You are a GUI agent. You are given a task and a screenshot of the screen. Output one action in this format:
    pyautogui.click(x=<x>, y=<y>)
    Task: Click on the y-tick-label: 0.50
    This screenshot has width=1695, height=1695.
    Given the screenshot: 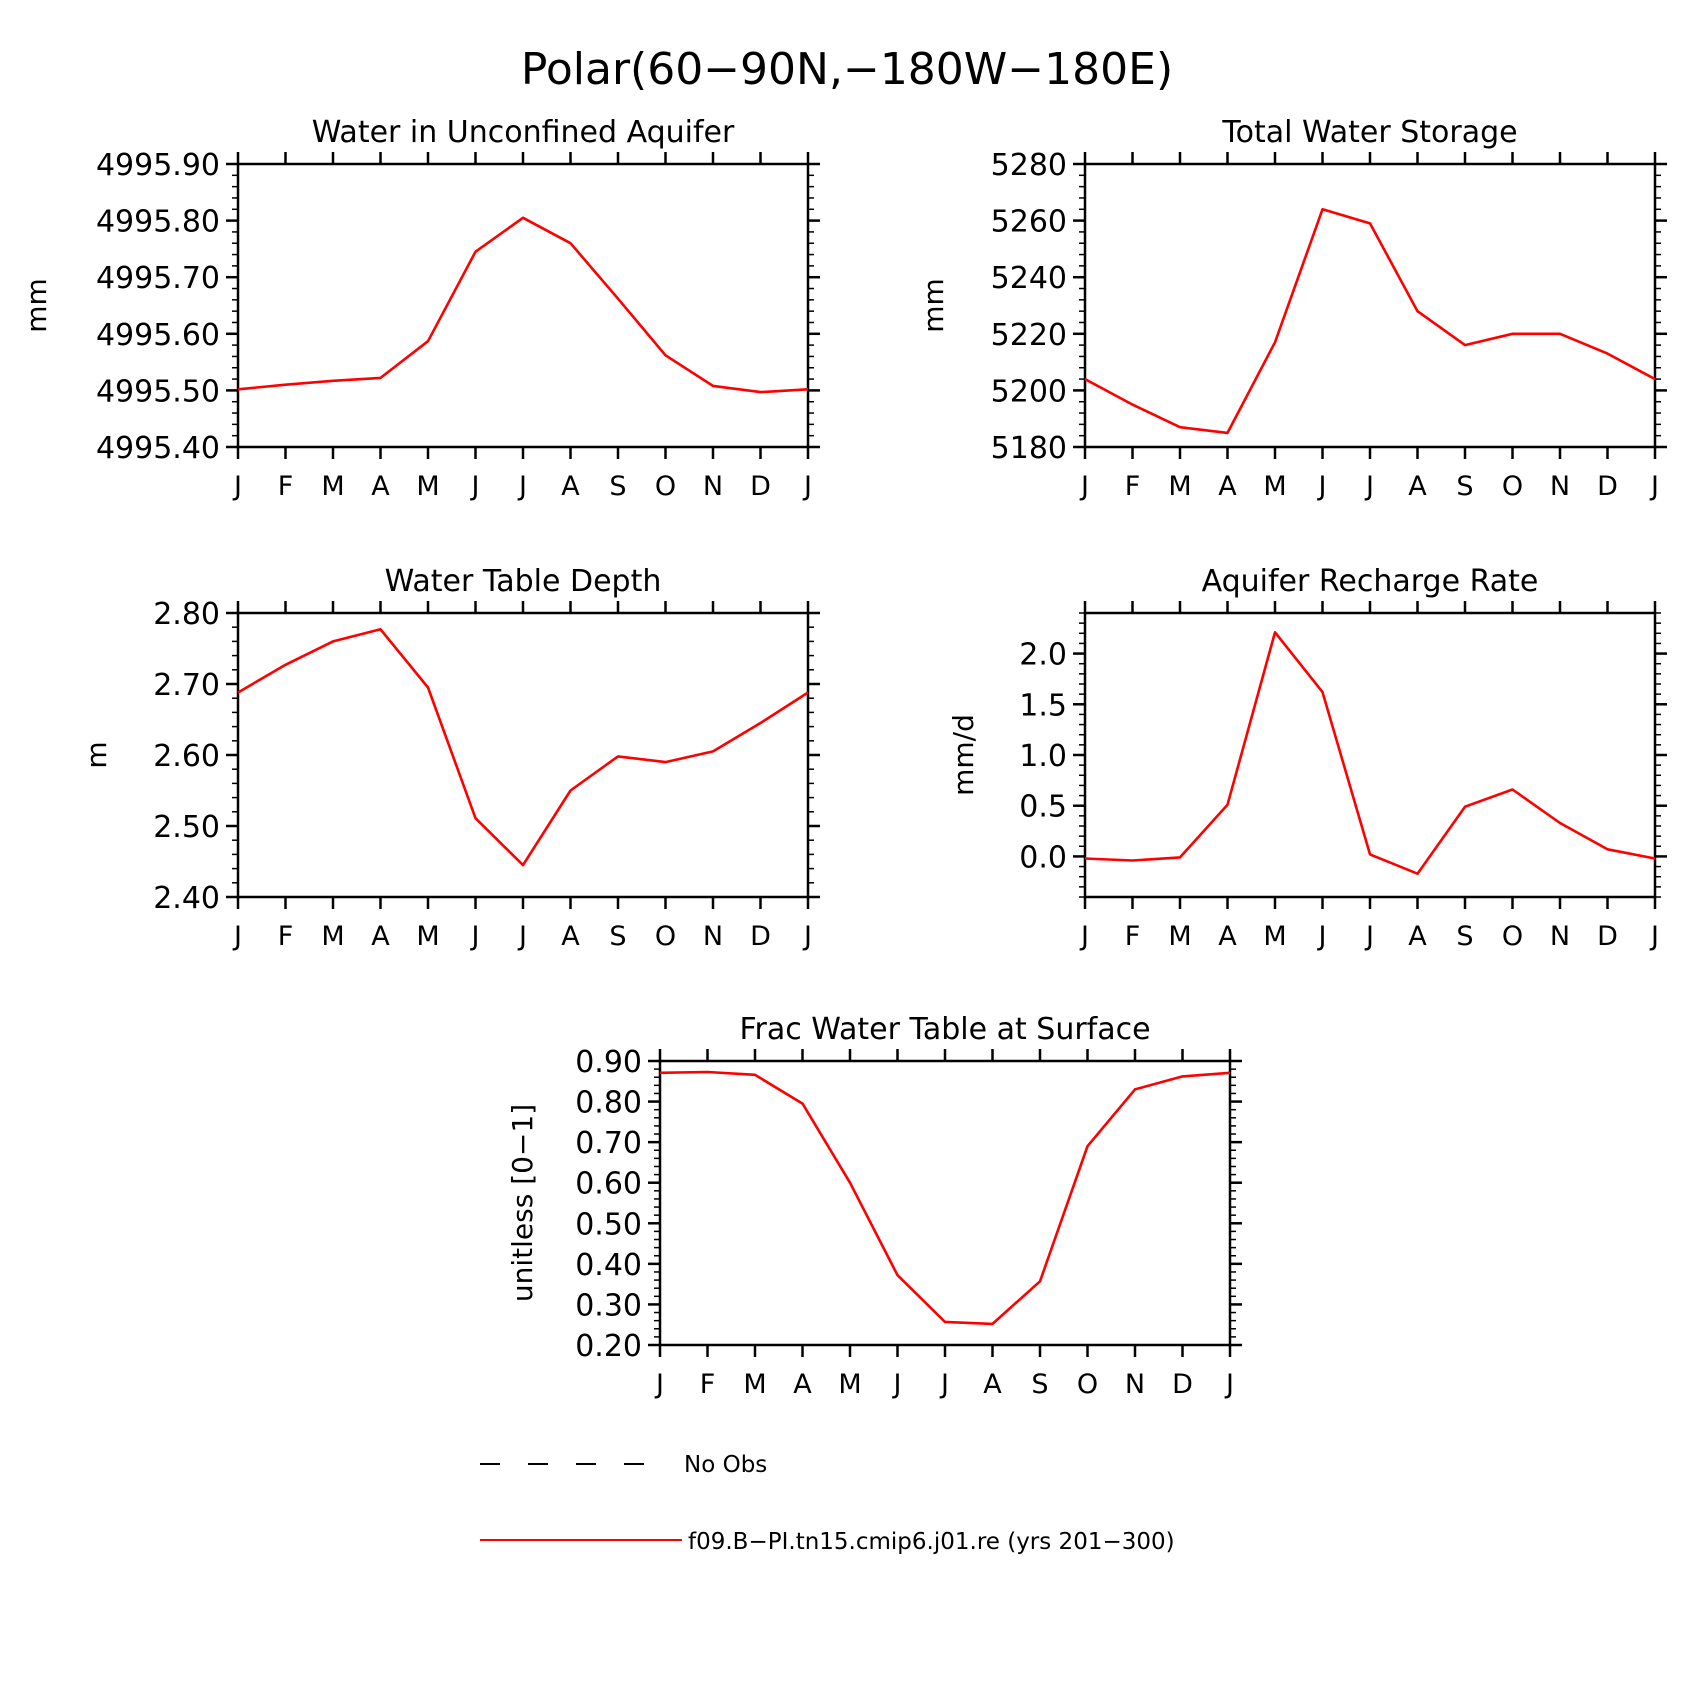 What is the action you would take?
    pyautogui.click(x=608, y=1224)
    